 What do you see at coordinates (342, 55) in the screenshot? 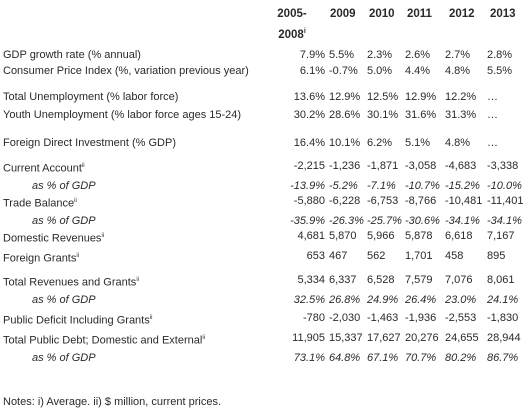
I see `cell-value: 5.5%` at bounding box center [342, 55].